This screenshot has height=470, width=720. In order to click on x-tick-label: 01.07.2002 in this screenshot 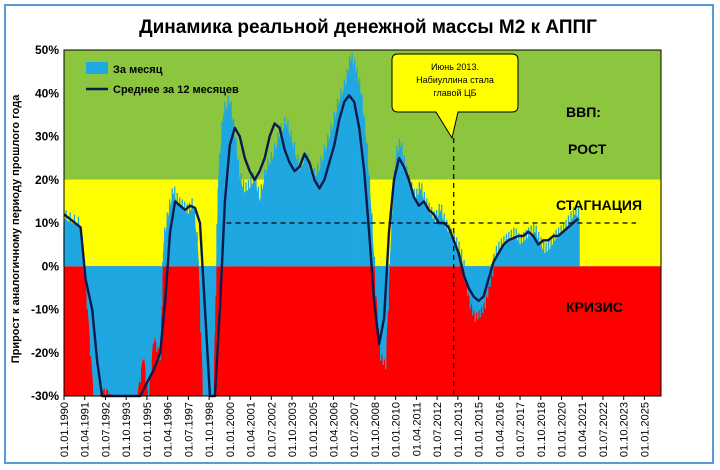, I will do `click(272, 429)`.